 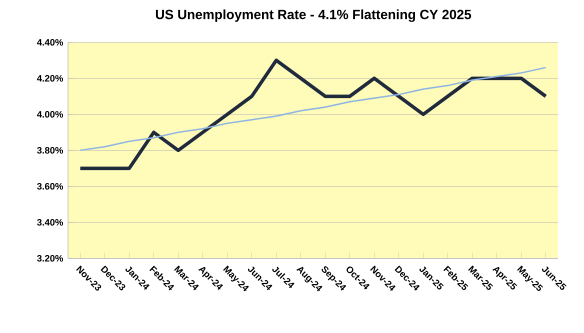 I want to click on y-tick-label: 3.20%, so click(x=50, y=258).